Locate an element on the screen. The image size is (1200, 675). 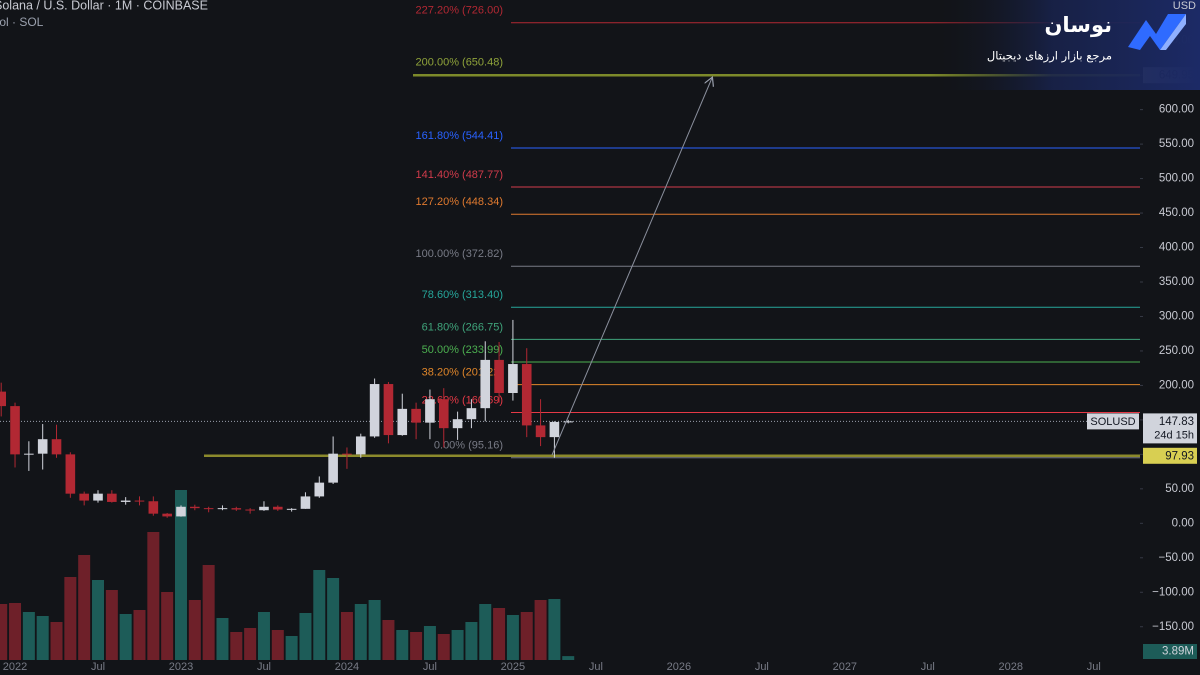
x-tick-label: 2024 is located at coordinates (347, 667).